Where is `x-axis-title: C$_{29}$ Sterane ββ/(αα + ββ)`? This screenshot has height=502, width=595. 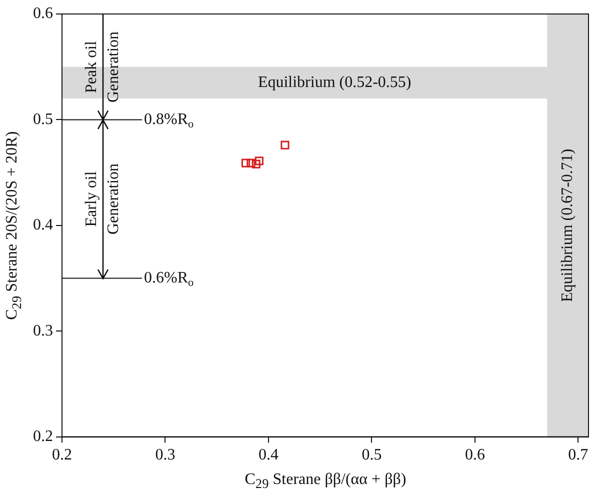
x-axis-title: C$_{29}$ Sterane ββ/(αα + ββ) is located at coordinates (325, 481).